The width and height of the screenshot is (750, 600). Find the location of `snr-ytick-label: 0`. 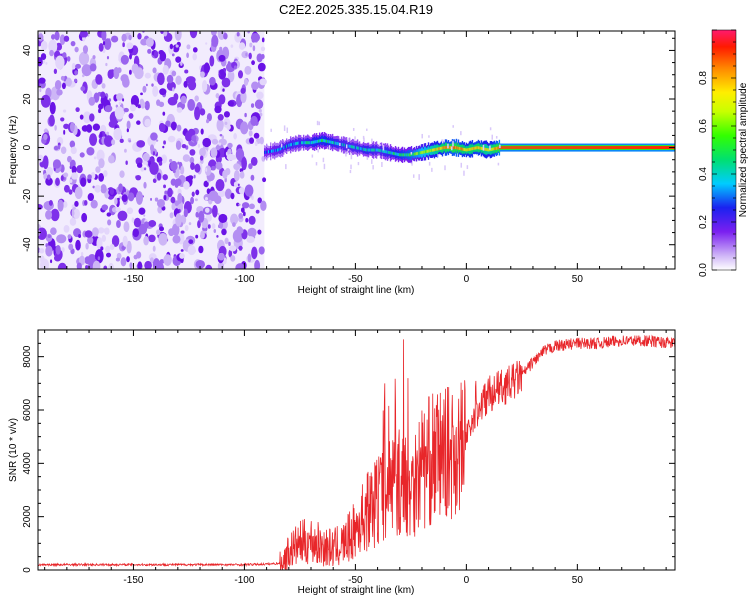

snr-ytick-label: 0 is located at coordinates (27, 570).